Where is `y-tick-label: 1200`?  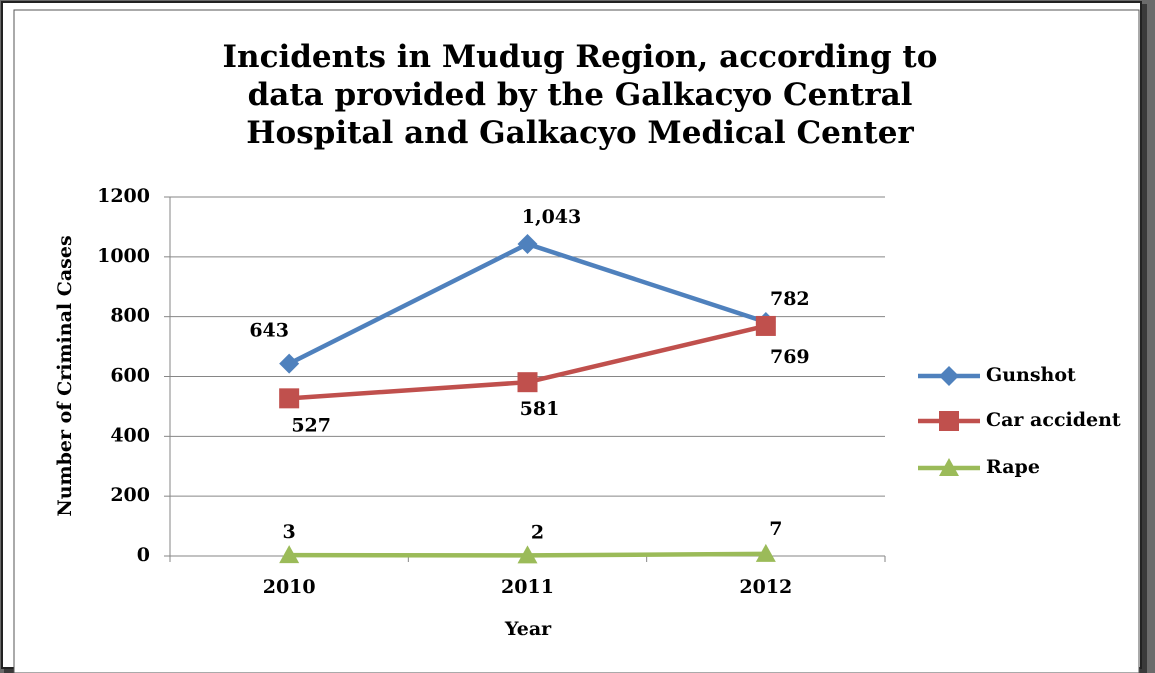
y-tick-label: 1200 is located at coordinates (123, 196).